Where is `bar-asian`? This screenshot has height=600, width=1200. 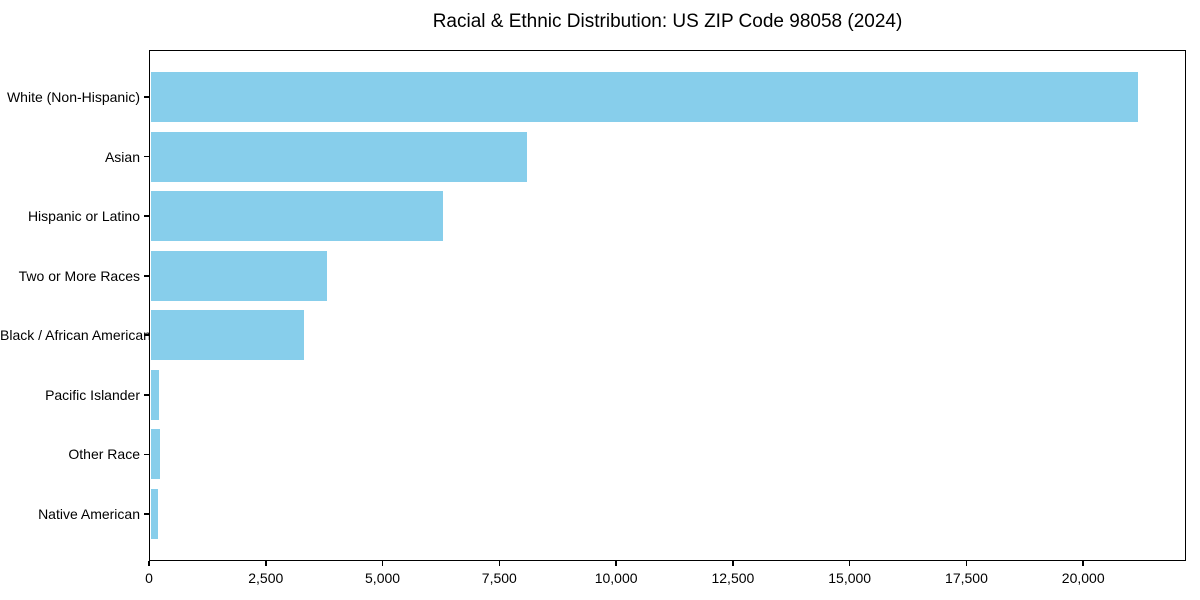 bar-asian is located at coordinates (339, 156).